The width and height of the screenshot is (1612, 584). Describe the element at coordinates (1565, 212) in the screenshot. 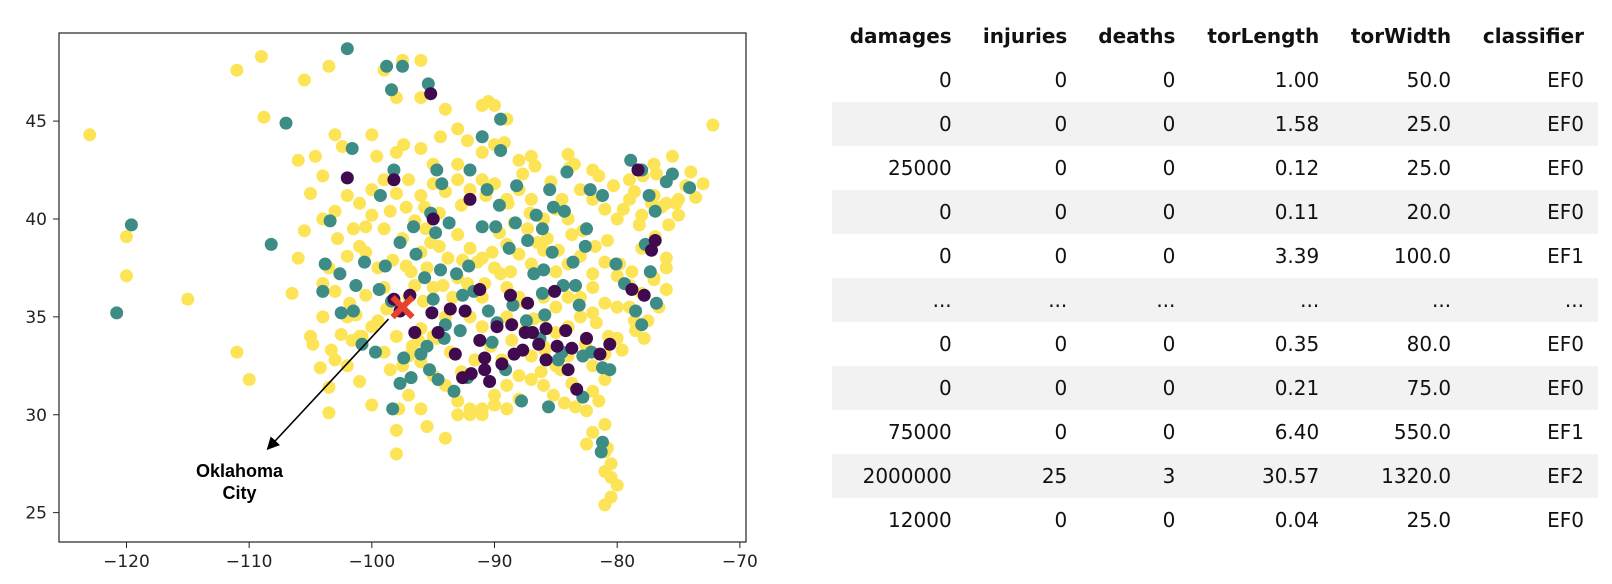

I see `table-cell-classifier: EF0` at that location.